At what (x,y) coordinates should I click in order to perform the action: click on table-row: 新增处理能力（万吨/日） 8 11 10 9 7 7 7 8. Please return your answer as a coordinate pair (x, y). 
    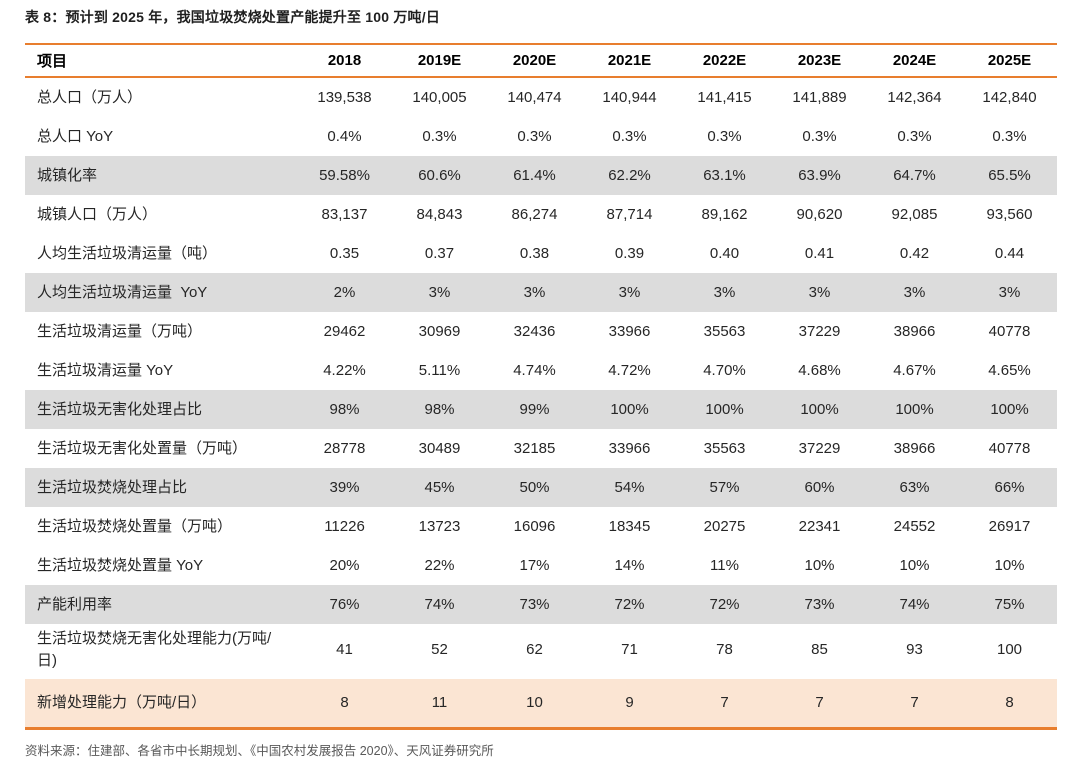
    Looking at the image, I should click on (541, 701).